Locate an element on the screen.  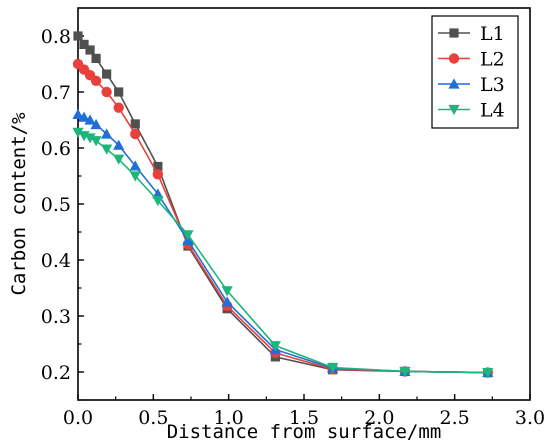
y-tick-label: 0.6 is located at coordinates (56, 149).